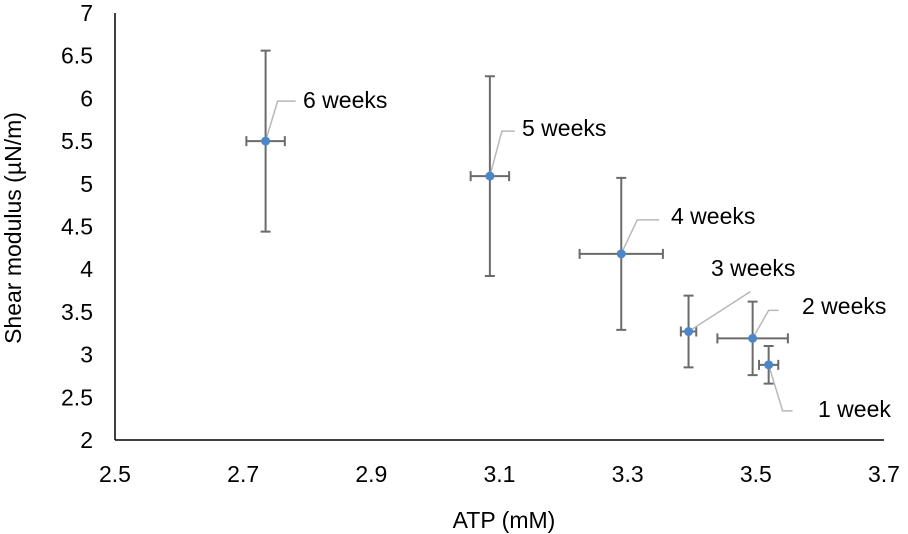 The image size is (908, 534). Describe the element at coordinates (756, 474) in the screenshot. I see `x-tick-label: 3.5` at that location.